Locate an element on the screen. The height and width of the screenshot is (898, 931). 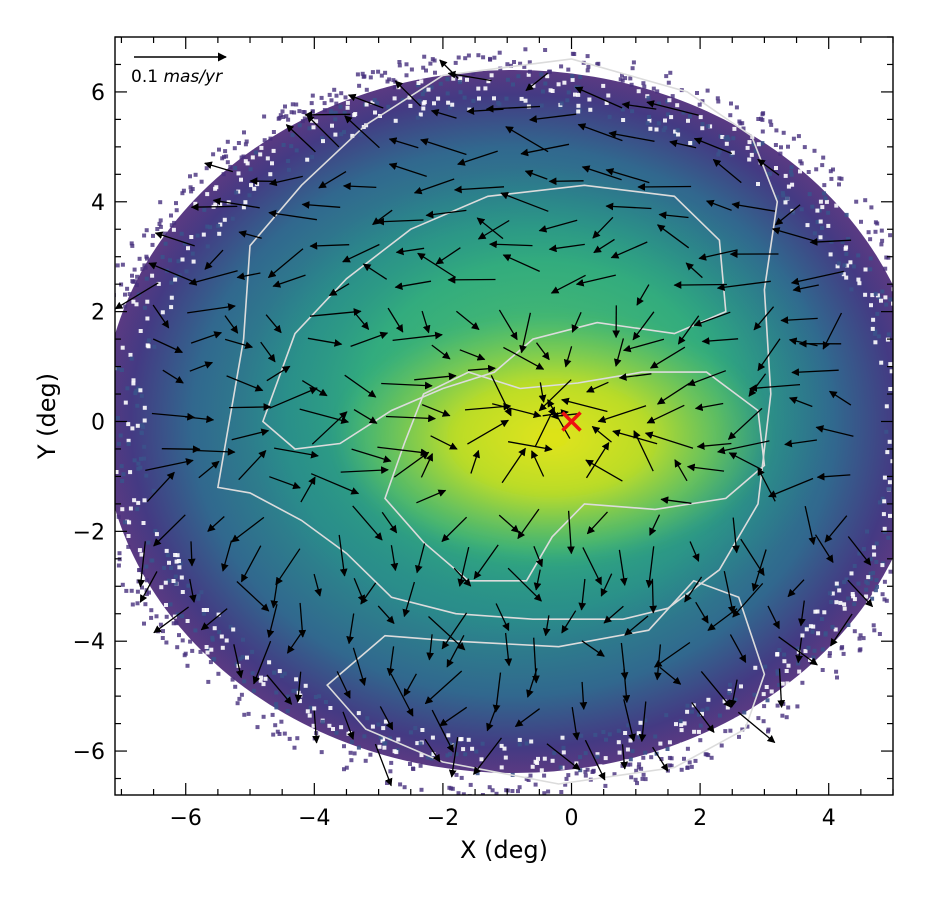
scale-value: 0.1 is located at coordinates (147, 77).